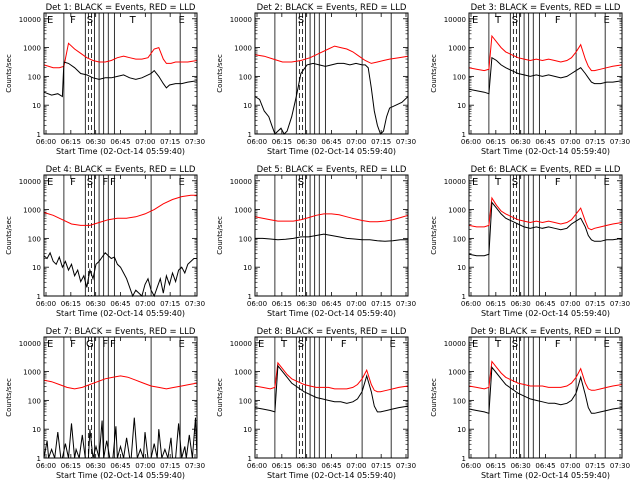  What do you see at coordinates (332, 170) in the screenshot?
I see `panel-title: Det 5: BLACK = Events, RED = LLD` at bounding box center [332, 170].